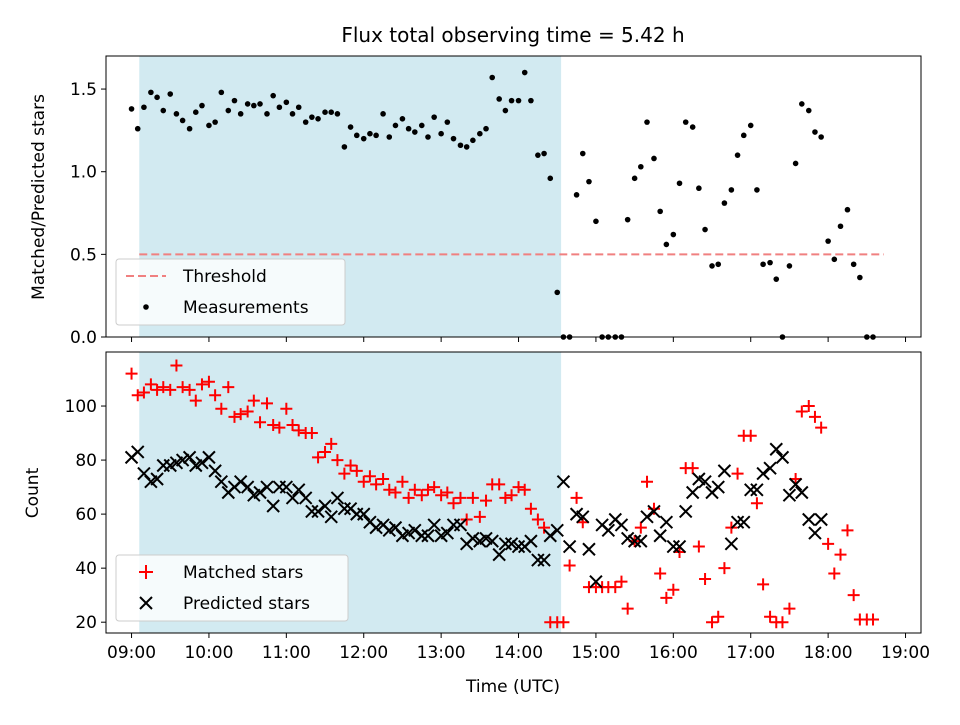  What do you see at coordinates (512, 35) in the screenshot?
I see `chart-title: Flux total observing time = 5.42 h` at bounding box center [512, 35].